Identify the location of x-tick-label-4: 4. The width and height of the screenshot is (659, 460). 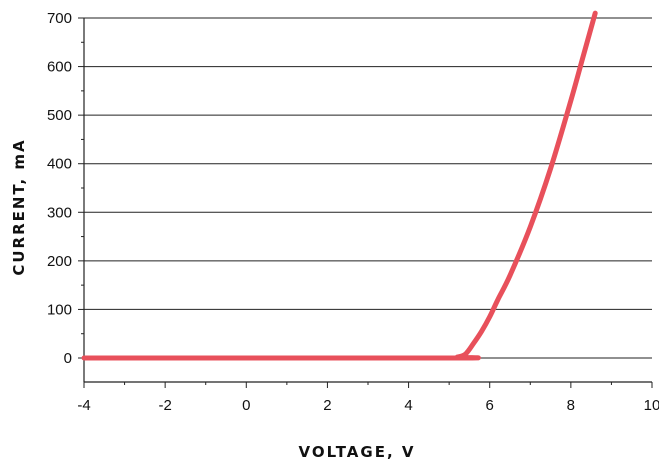
(408, 405).